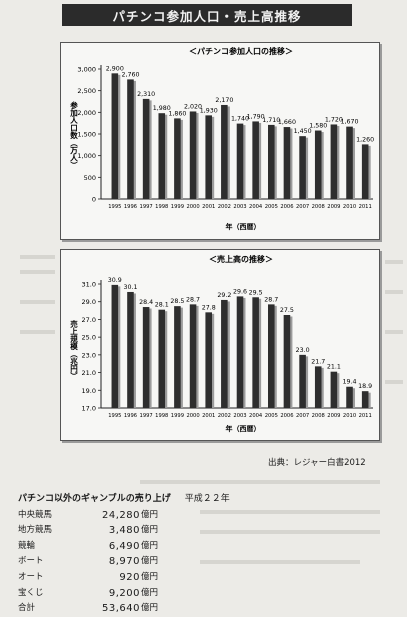 The width and height of the screenshot is (407, 617). Describe the element at coordinates (89, 409) in the screenshot. I see `y-tick-label: 17.0` at that location.